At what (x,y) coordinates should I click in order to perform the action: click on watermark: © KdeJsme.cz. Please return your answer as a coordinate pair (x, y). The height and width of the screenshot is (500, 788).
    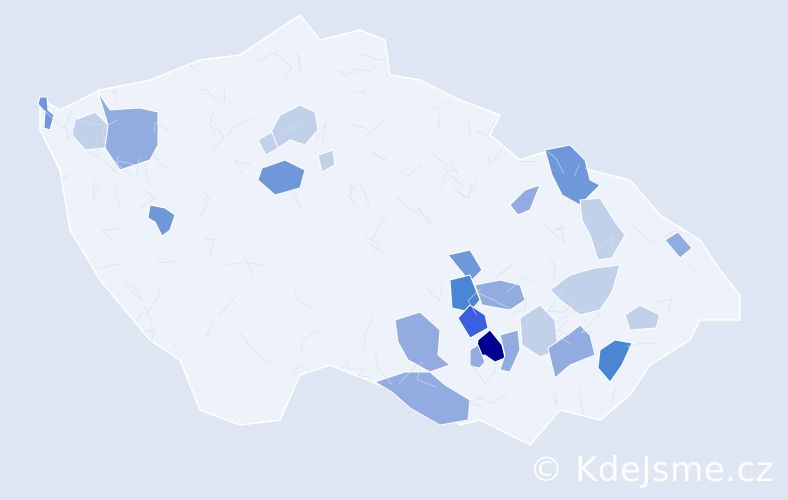
    Looking at the image, I should click on (651, 470).